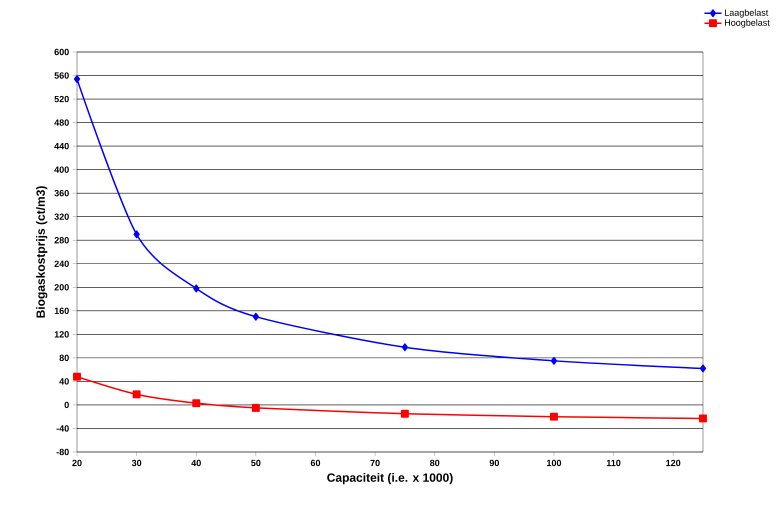 This screenshot has height=522, width=780. I want to click on y-tick-label: 360, so click(61, 193).